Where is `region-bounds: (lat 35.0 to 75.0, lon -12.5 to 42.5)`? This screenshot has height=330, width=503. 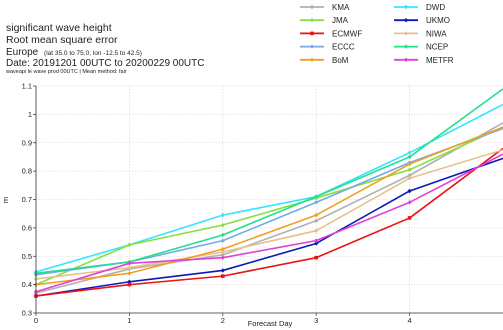 region-bounds: (lat 35.0 to 75.0, lon -12.5 to 42.5) is located at coordinates (93, 53).